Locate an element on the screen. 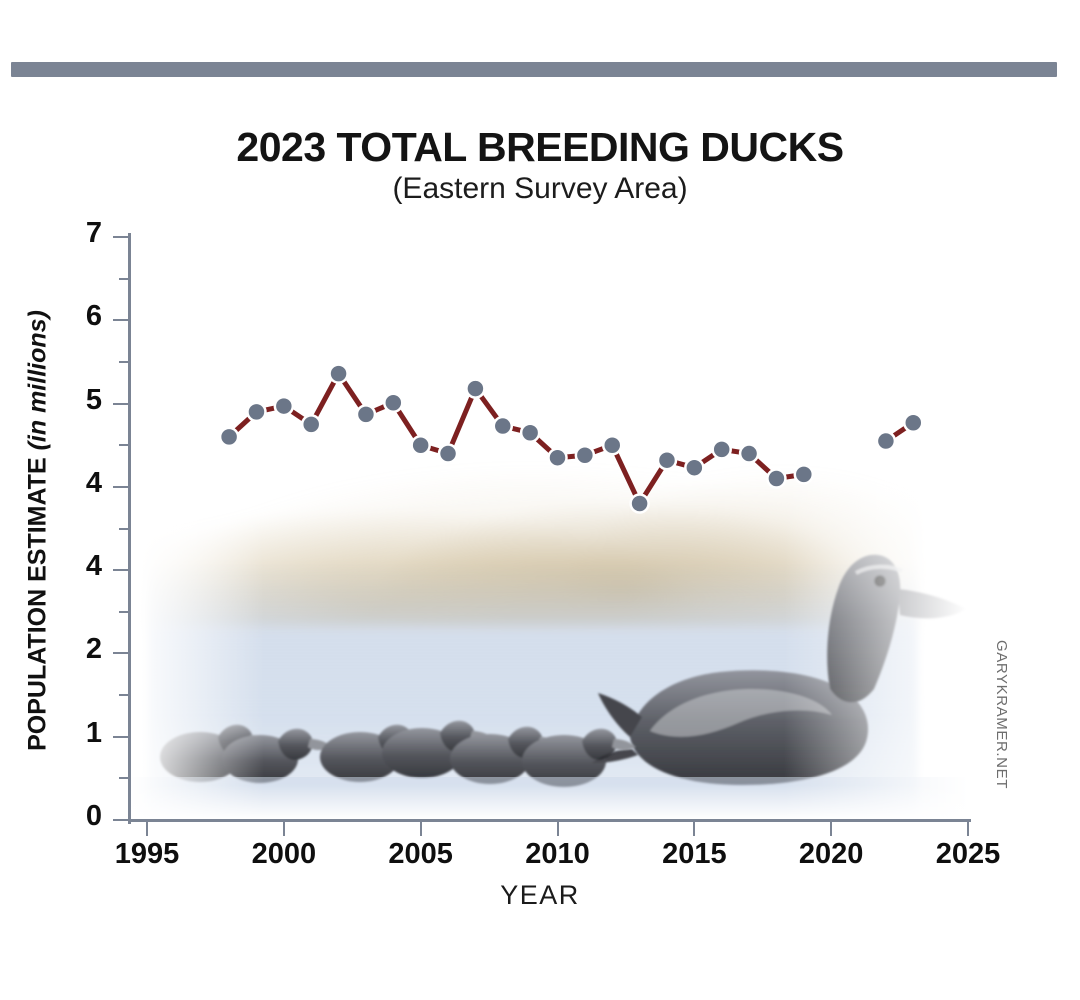  x-tick-label: 2020 is located at coordinates (831, 854).